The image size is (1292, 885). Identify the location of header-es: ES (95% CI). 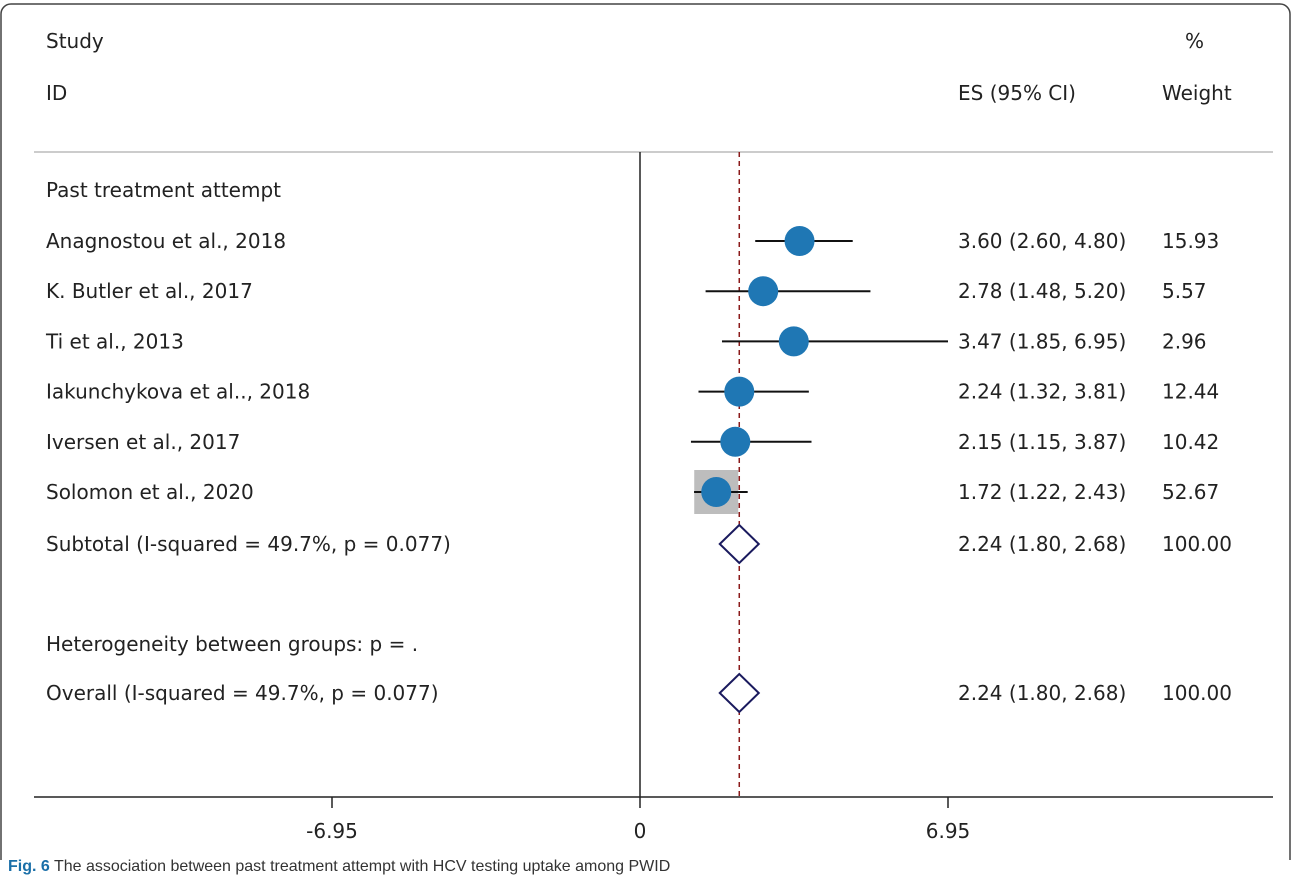
(1017, 93).